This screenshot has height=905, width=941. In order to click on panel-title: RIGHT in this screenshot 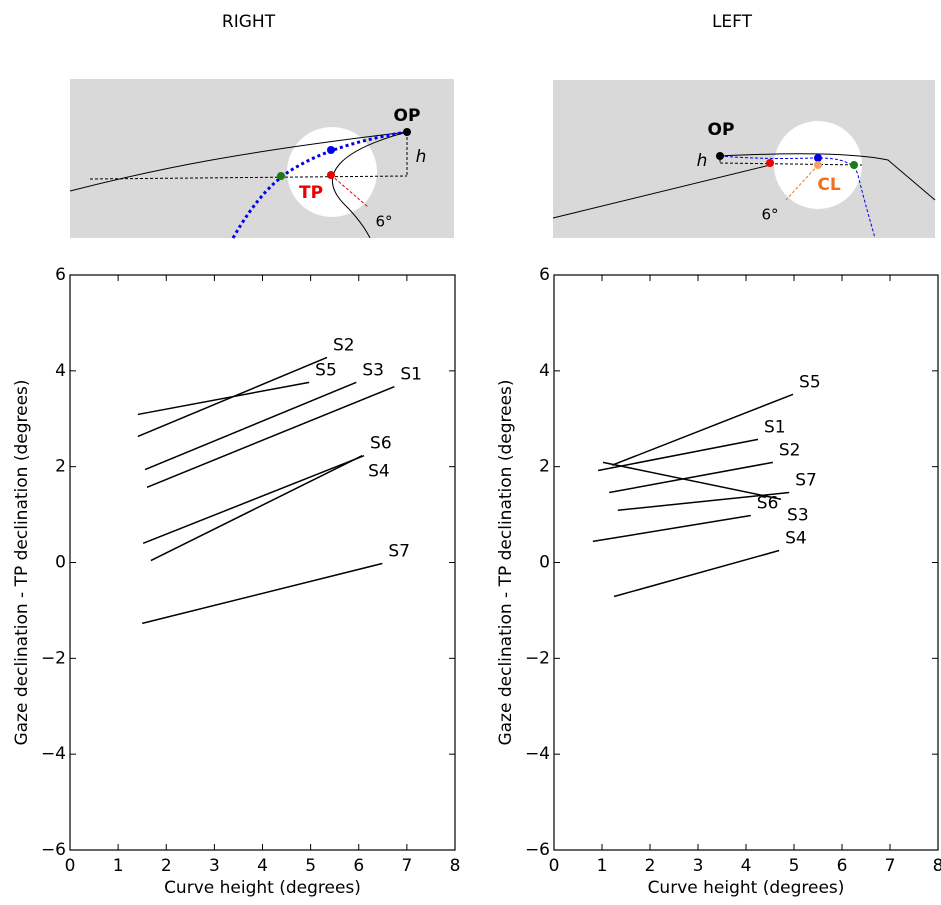, I will do `click(249, 22)`.